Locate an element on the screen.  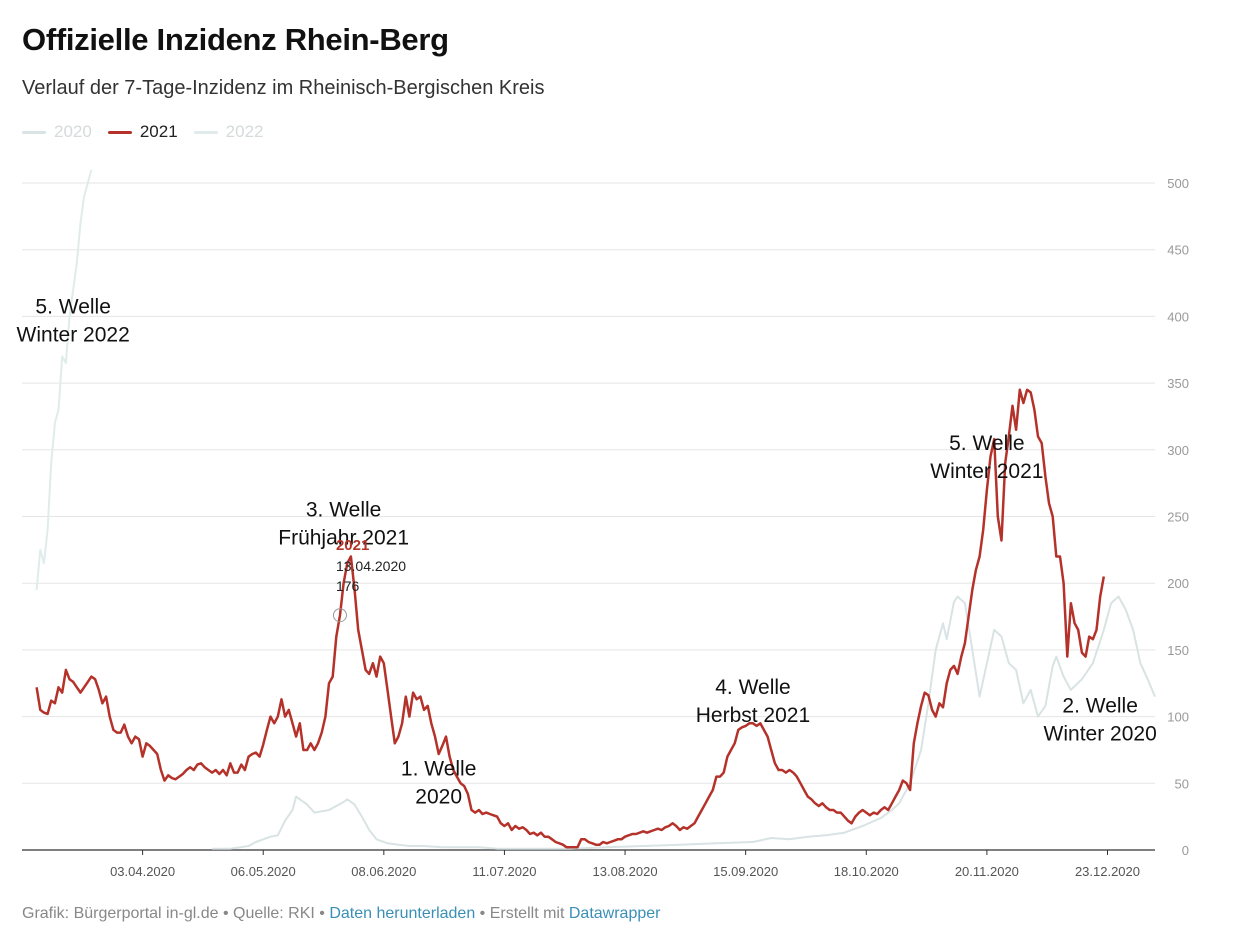
y-tick-label: 100 is located at coordinates (1178, 717).